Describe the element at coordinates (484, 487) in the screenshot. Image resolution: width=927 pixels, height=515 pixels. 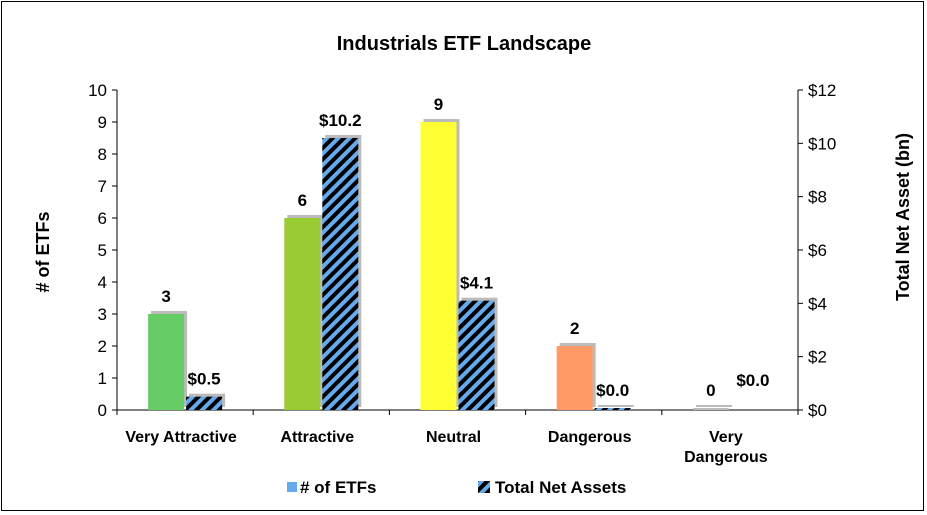
I see `legend-swatch-net-assets` at that location.